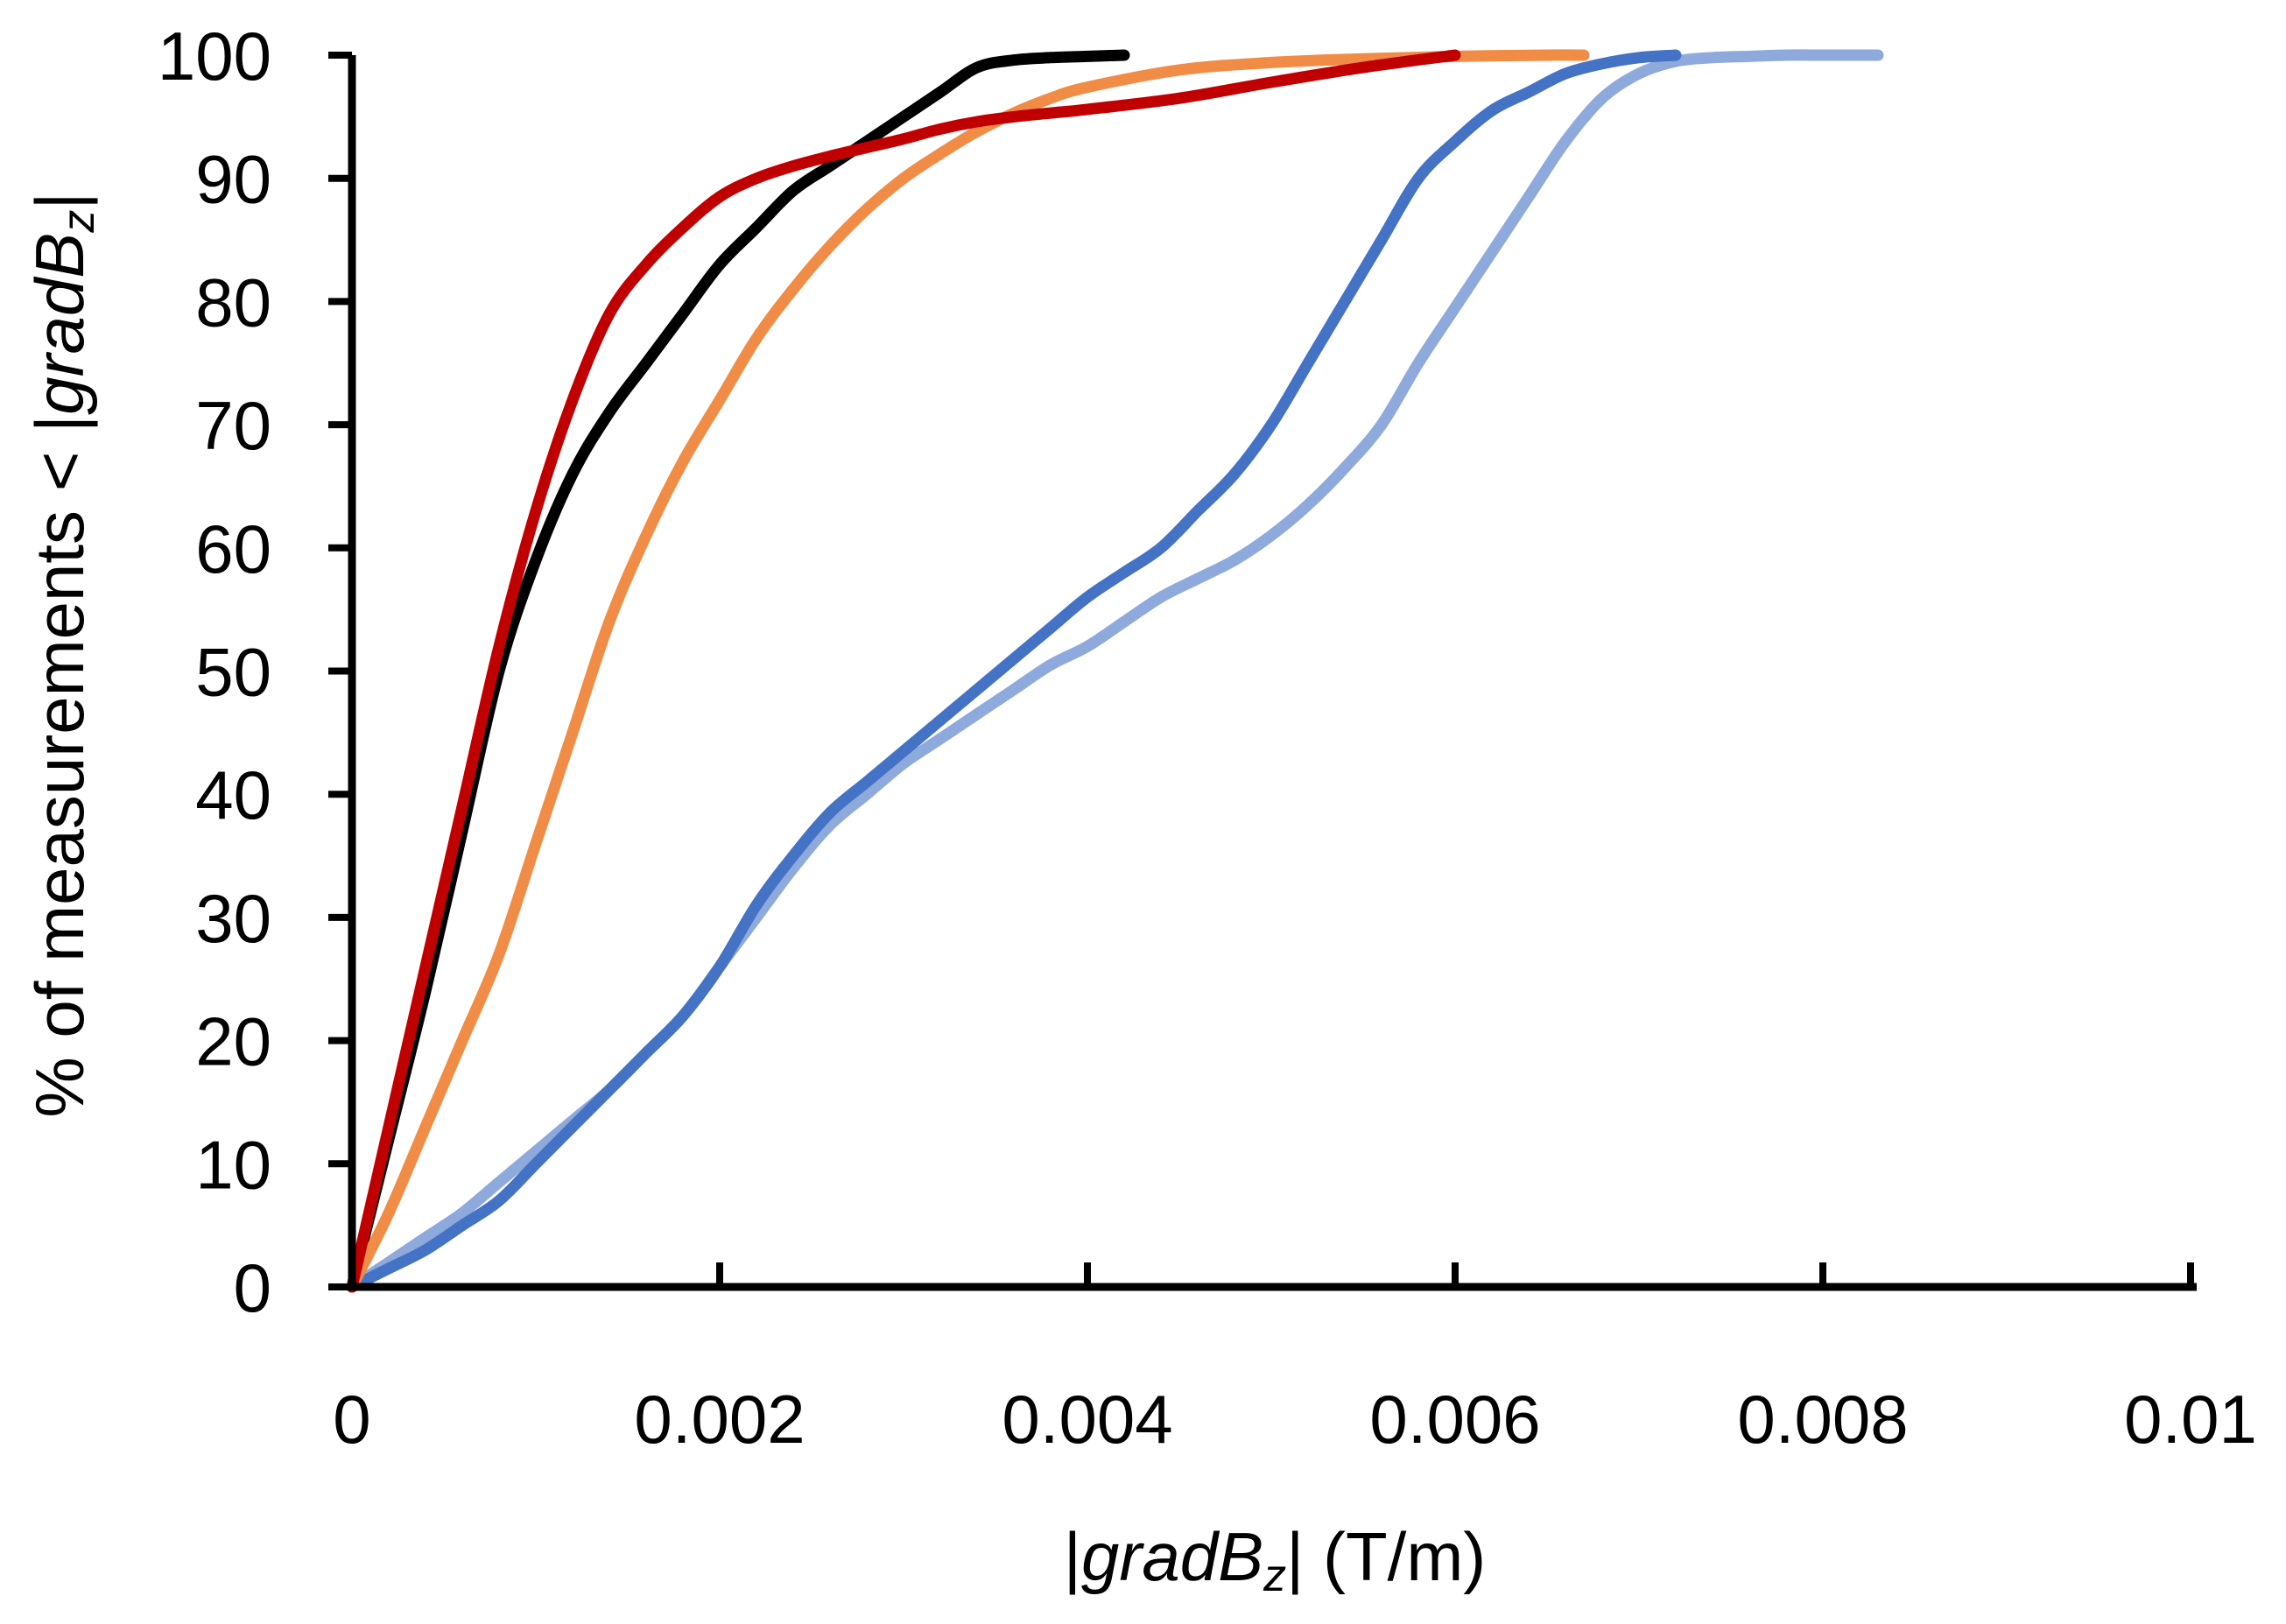  I want to click on x-tick-label-3: 0.006, so click(1455, 1419).